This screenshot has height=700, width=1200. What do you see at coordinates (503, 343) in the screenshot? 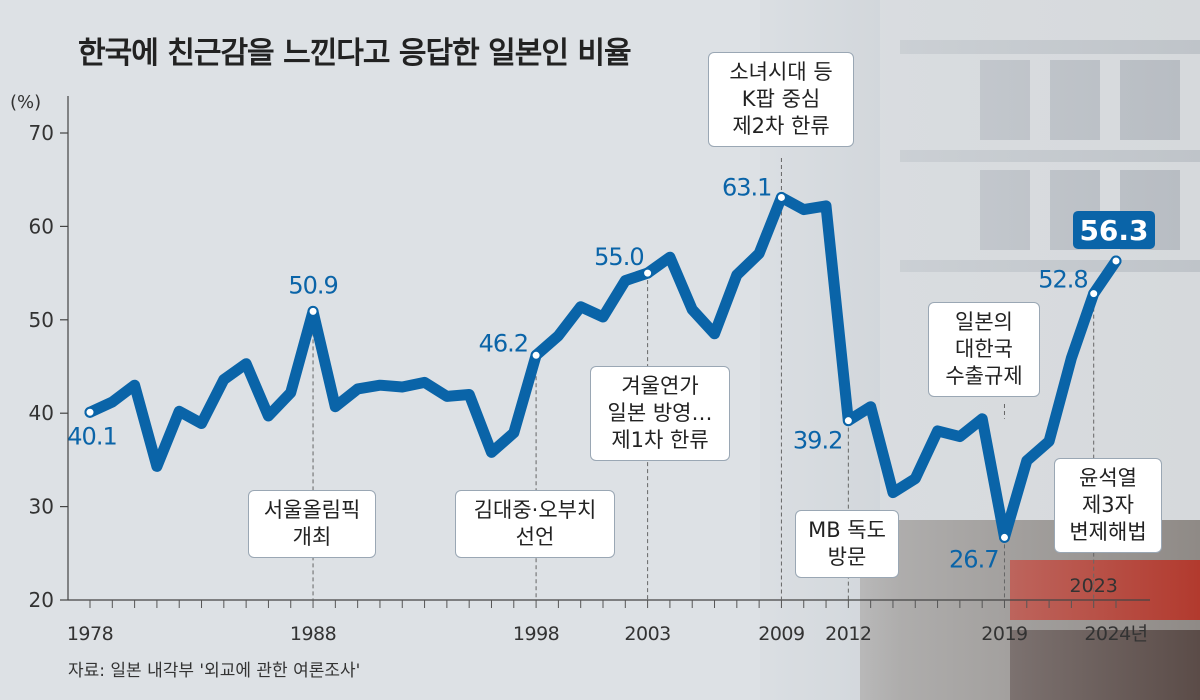
I see `data-label: 46.2` at bounding box center [503, 343].